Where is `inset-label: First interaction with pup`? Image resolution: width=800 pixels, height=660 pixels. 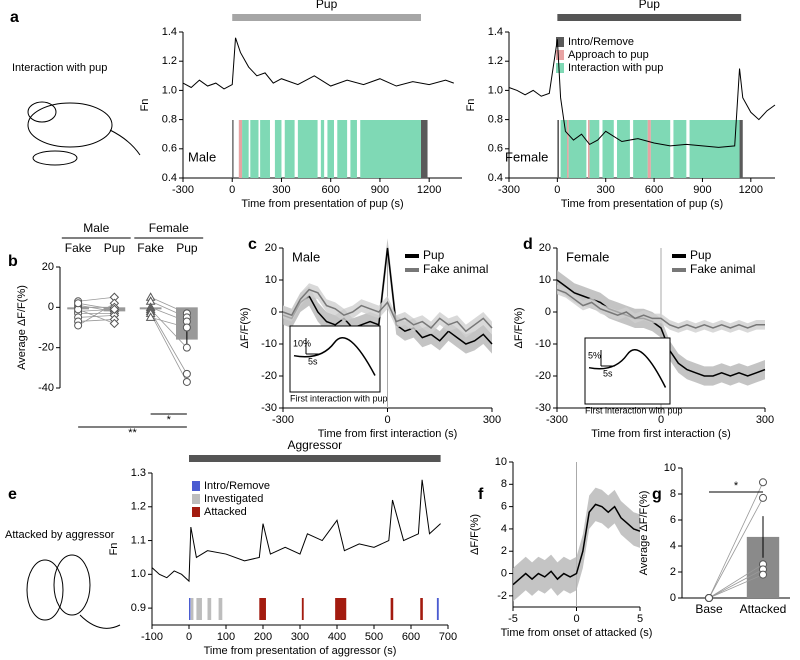
inset-label: First interaction with pup is located at coordinates (339, 398).